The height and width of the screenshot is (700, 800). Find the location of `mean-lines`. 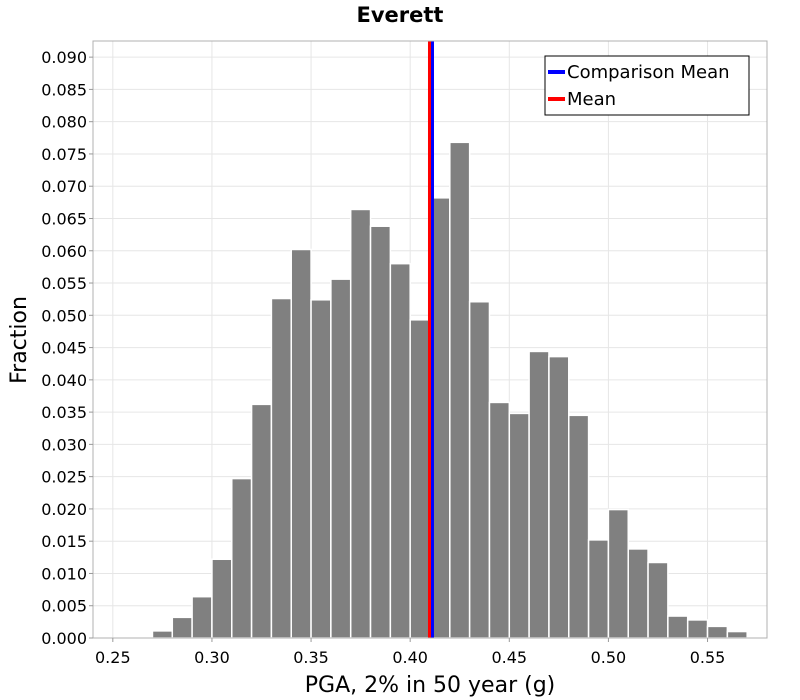

mean-lines is located at coordinates (430, 339).